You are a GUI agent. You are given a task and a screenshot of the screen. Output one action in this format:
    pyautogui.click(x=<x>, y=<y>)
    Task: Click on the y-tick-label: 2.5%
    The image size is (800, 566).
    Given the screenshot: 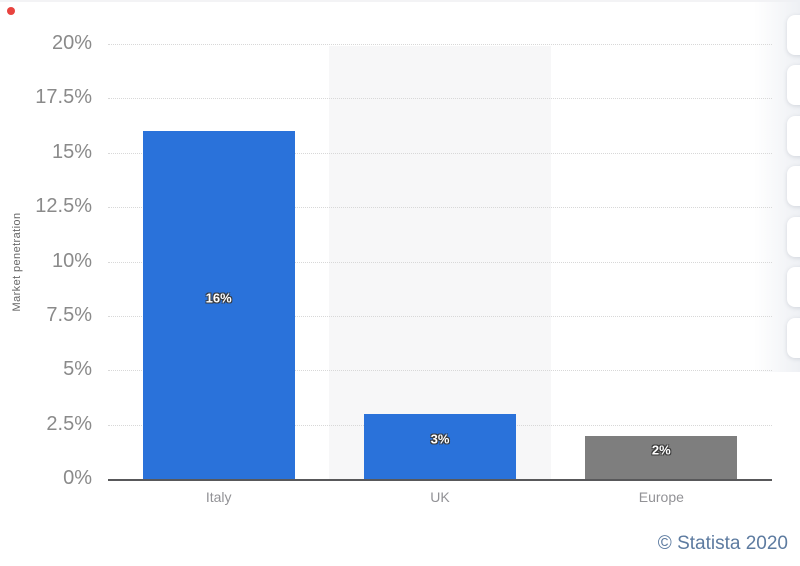 What is the action you would take?
    pyautogui.click(x=69, y=423)
    